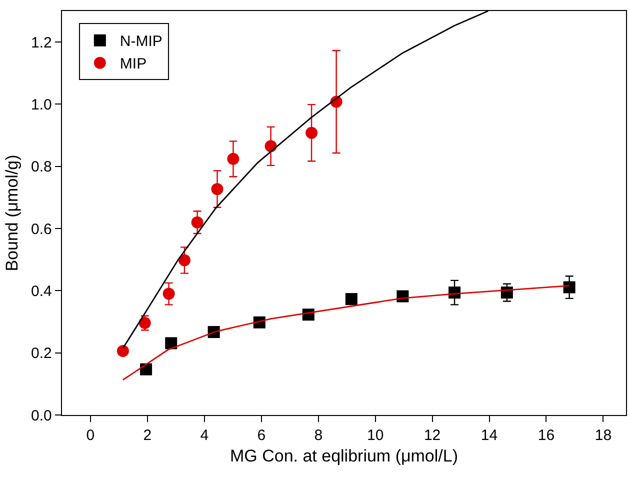 The height and width of the screenshot is (477, 630). Describe the element at coordinates (603, 435) in the screenshot. I see `x-tick-label: 18` at that location.